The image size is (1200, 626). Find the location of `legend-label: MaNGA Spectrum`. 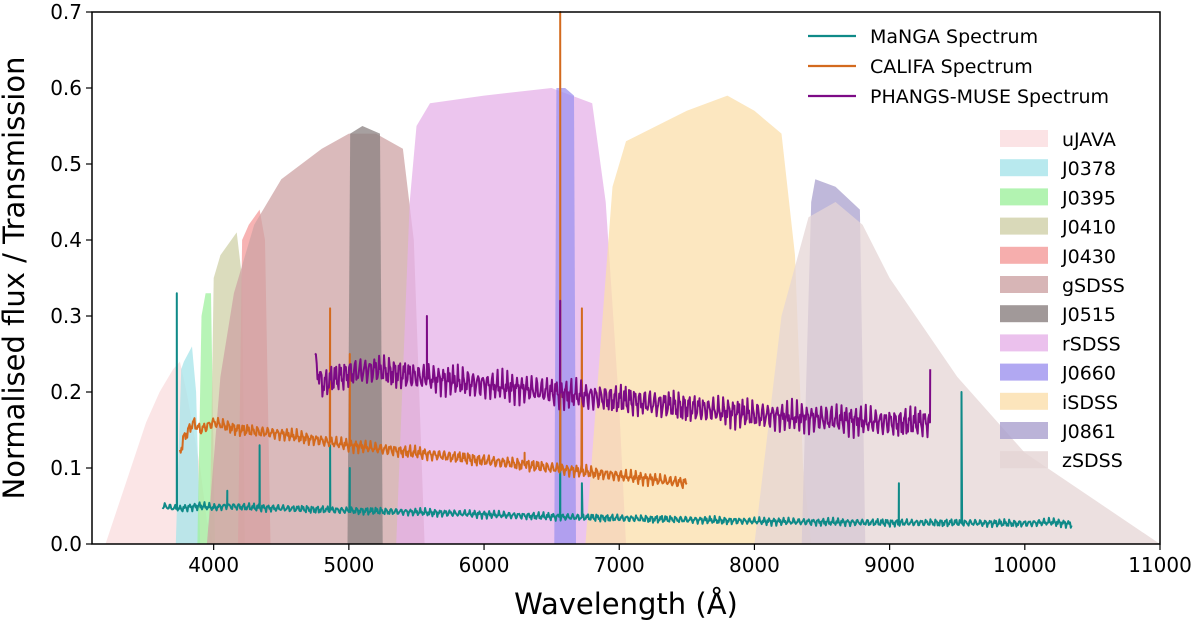

legend-label: MaNGA Spectrum is located at coordinates (954, 37).